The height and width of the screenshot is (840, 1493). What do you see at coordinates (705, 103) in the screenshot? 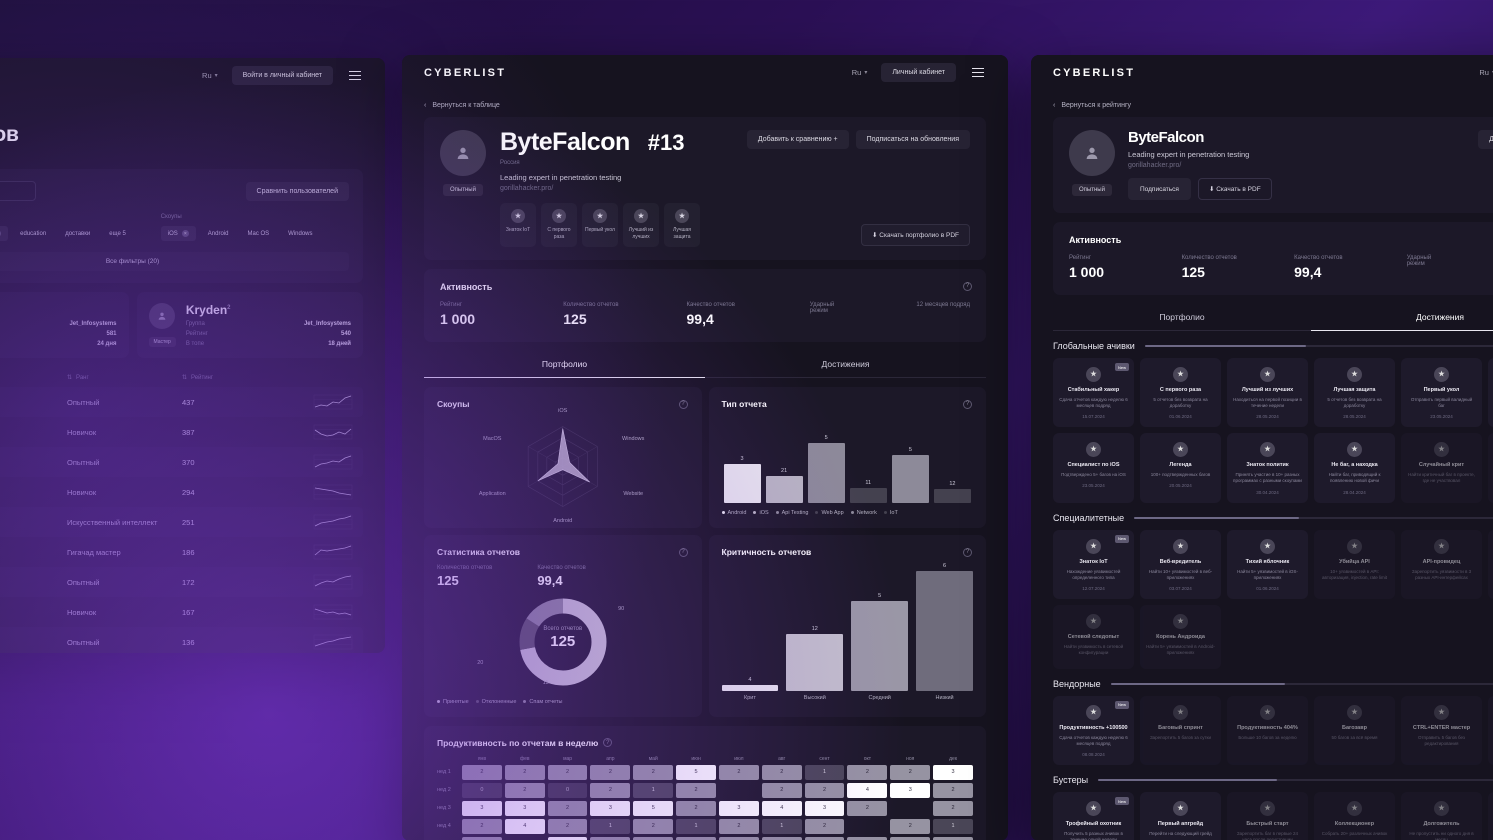
I see `breadcrumb: ‹ Вернуться к таблице` at bounding box center [705, 103].